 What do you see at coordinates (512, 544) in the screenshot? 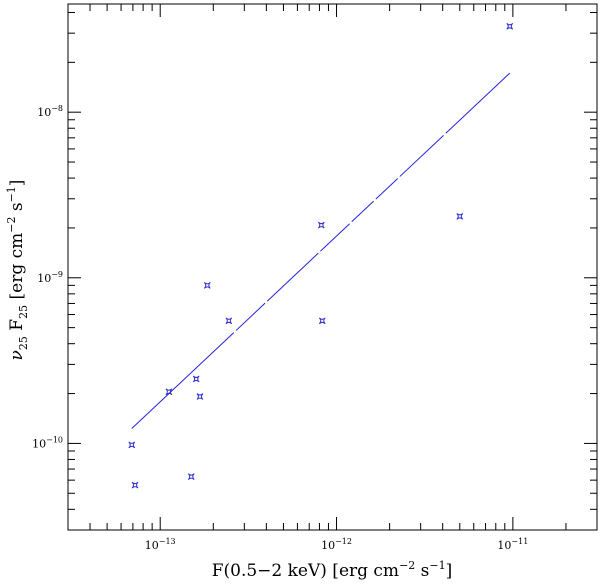
I see `x-tick-label: 10−11` at bounding box center [512, 544].